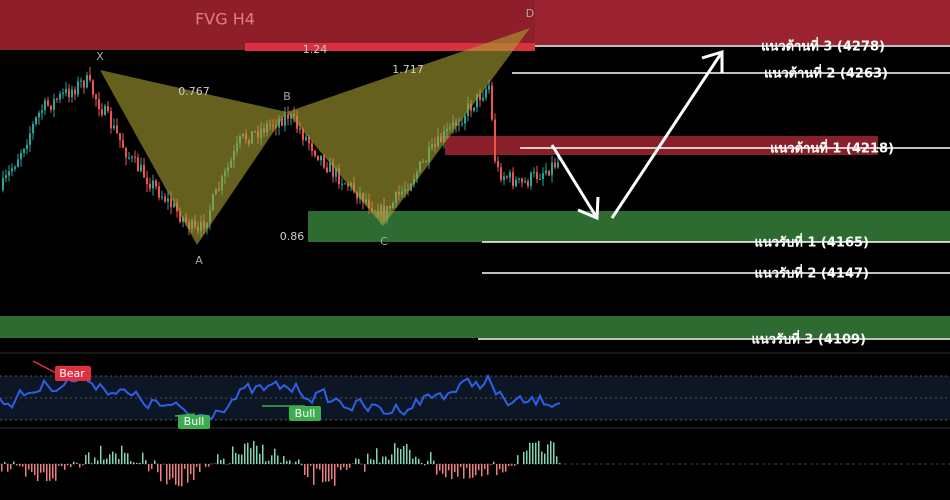 The image size is (950, 500). Describe the element at coordinates (832, 148) in the screenshot. I see `level-label: แนวต้านที่ 1 (4218)` at that location.